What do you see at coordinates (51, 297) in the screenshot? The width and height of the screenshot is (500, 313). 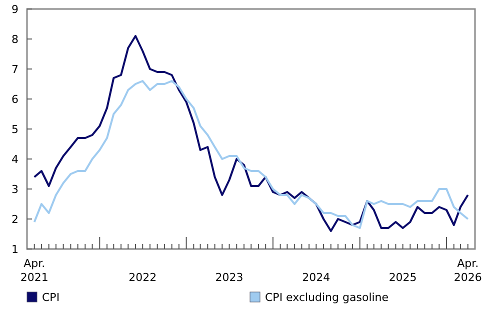 I see `legend-label: CPI` at bounding box center [51, 297].